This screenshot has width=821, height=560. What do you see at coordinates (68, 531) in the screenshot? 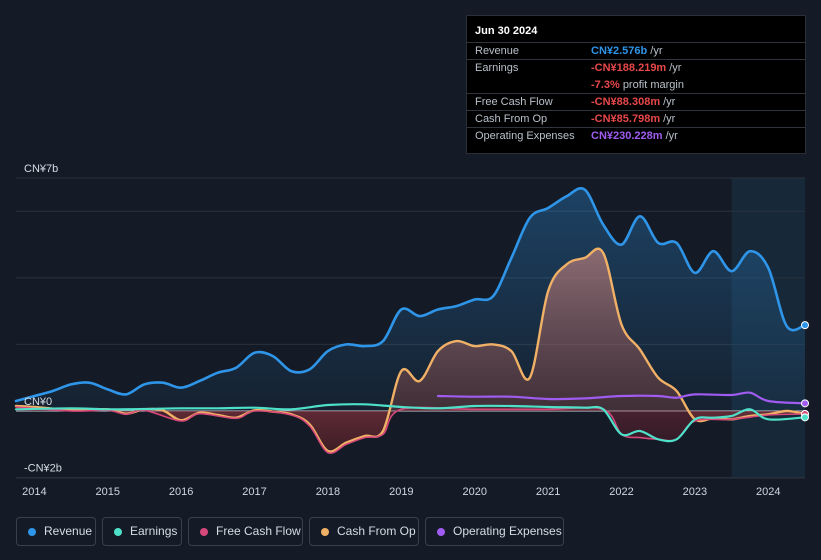
I see `legend-label: Revenue` at bounding box center [68, 531].